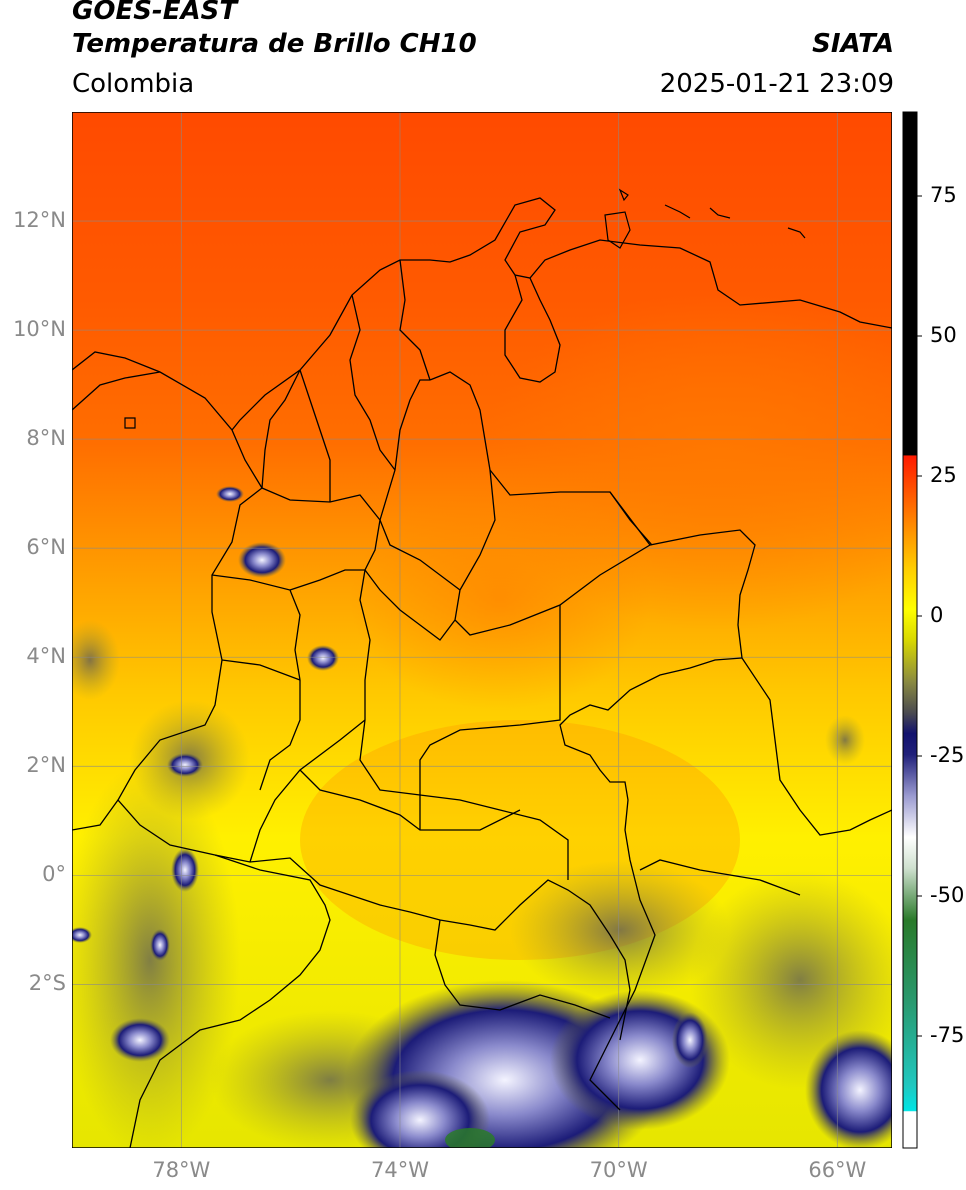 This screenshot has height=1190, width=966. What do you see at coordinates (853, 44) in the screenshot?
I see `institution-label: SIATA` at bounding box center [853, 44].